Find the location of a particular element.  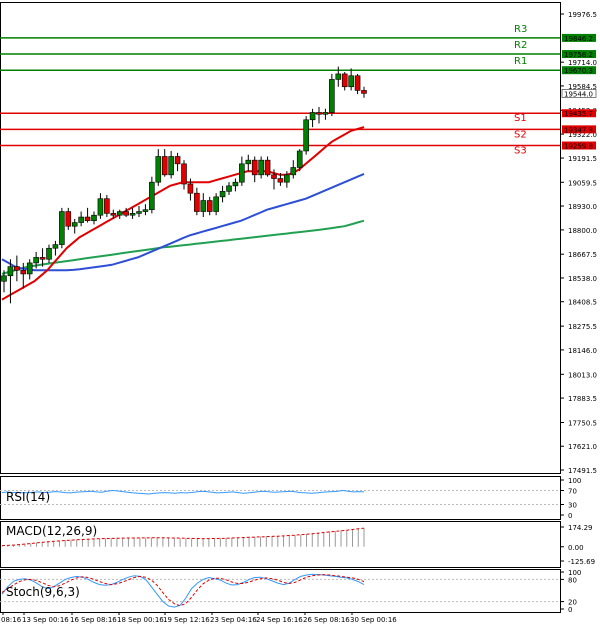

ma-green-line is located at coordinates (183, 247).